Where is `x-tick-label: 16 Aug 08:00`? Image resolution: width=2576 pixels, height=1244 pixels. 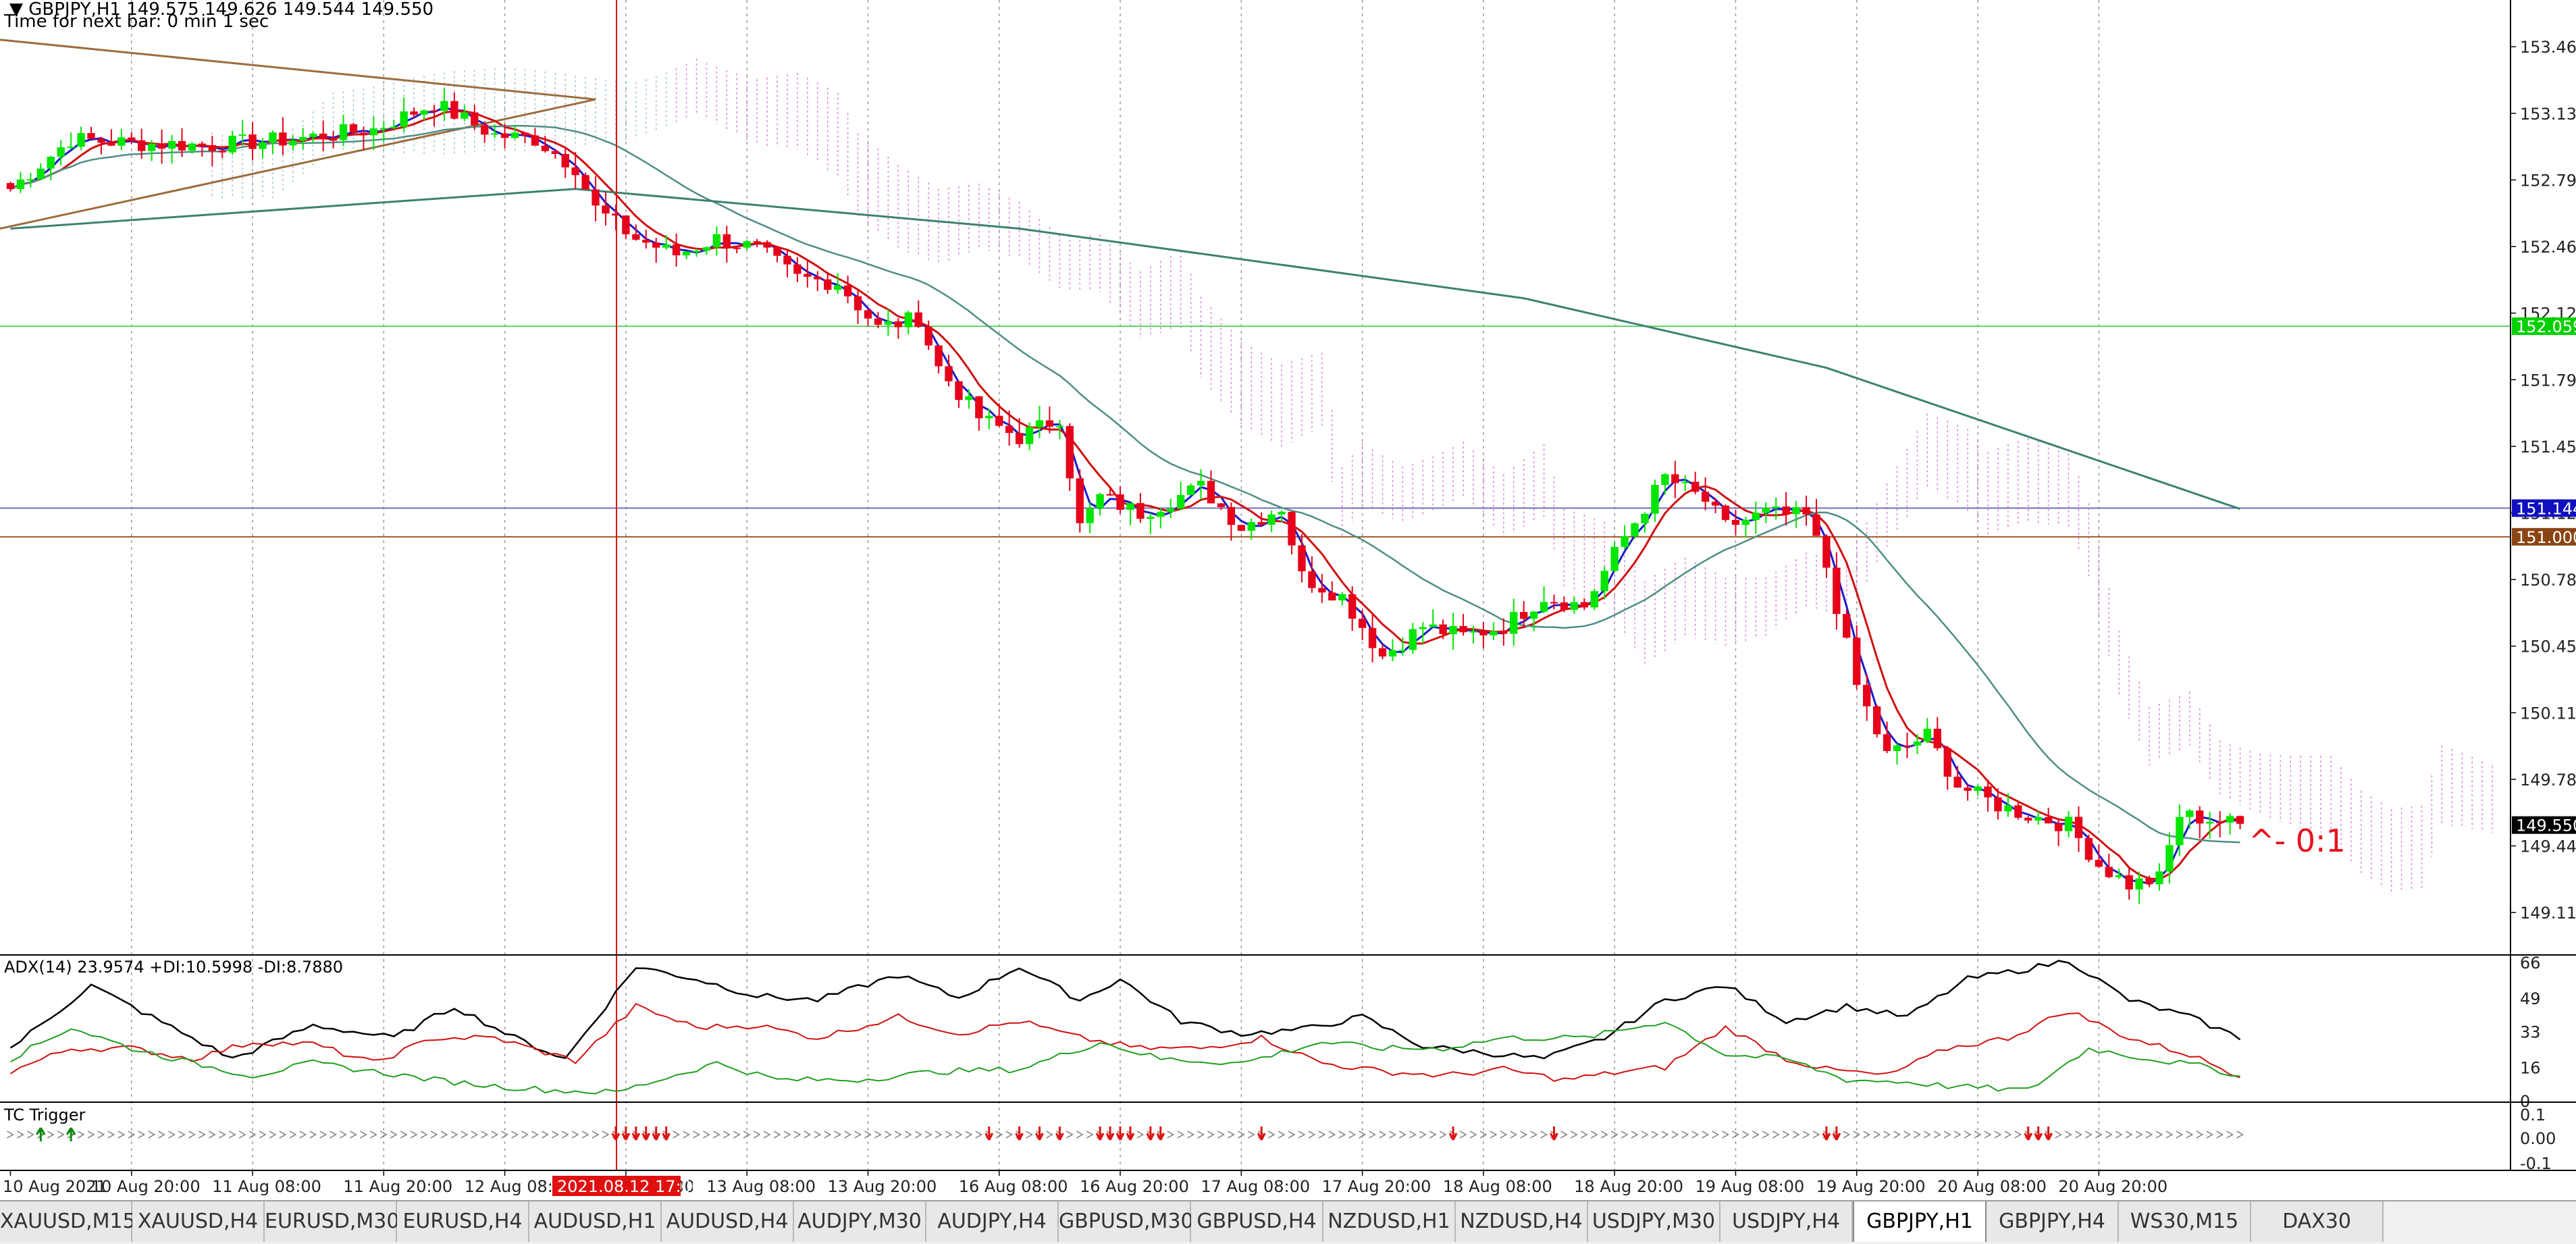
x-tick-label: 16 Aug 08:00 is located at coordinates (1013, 1186).